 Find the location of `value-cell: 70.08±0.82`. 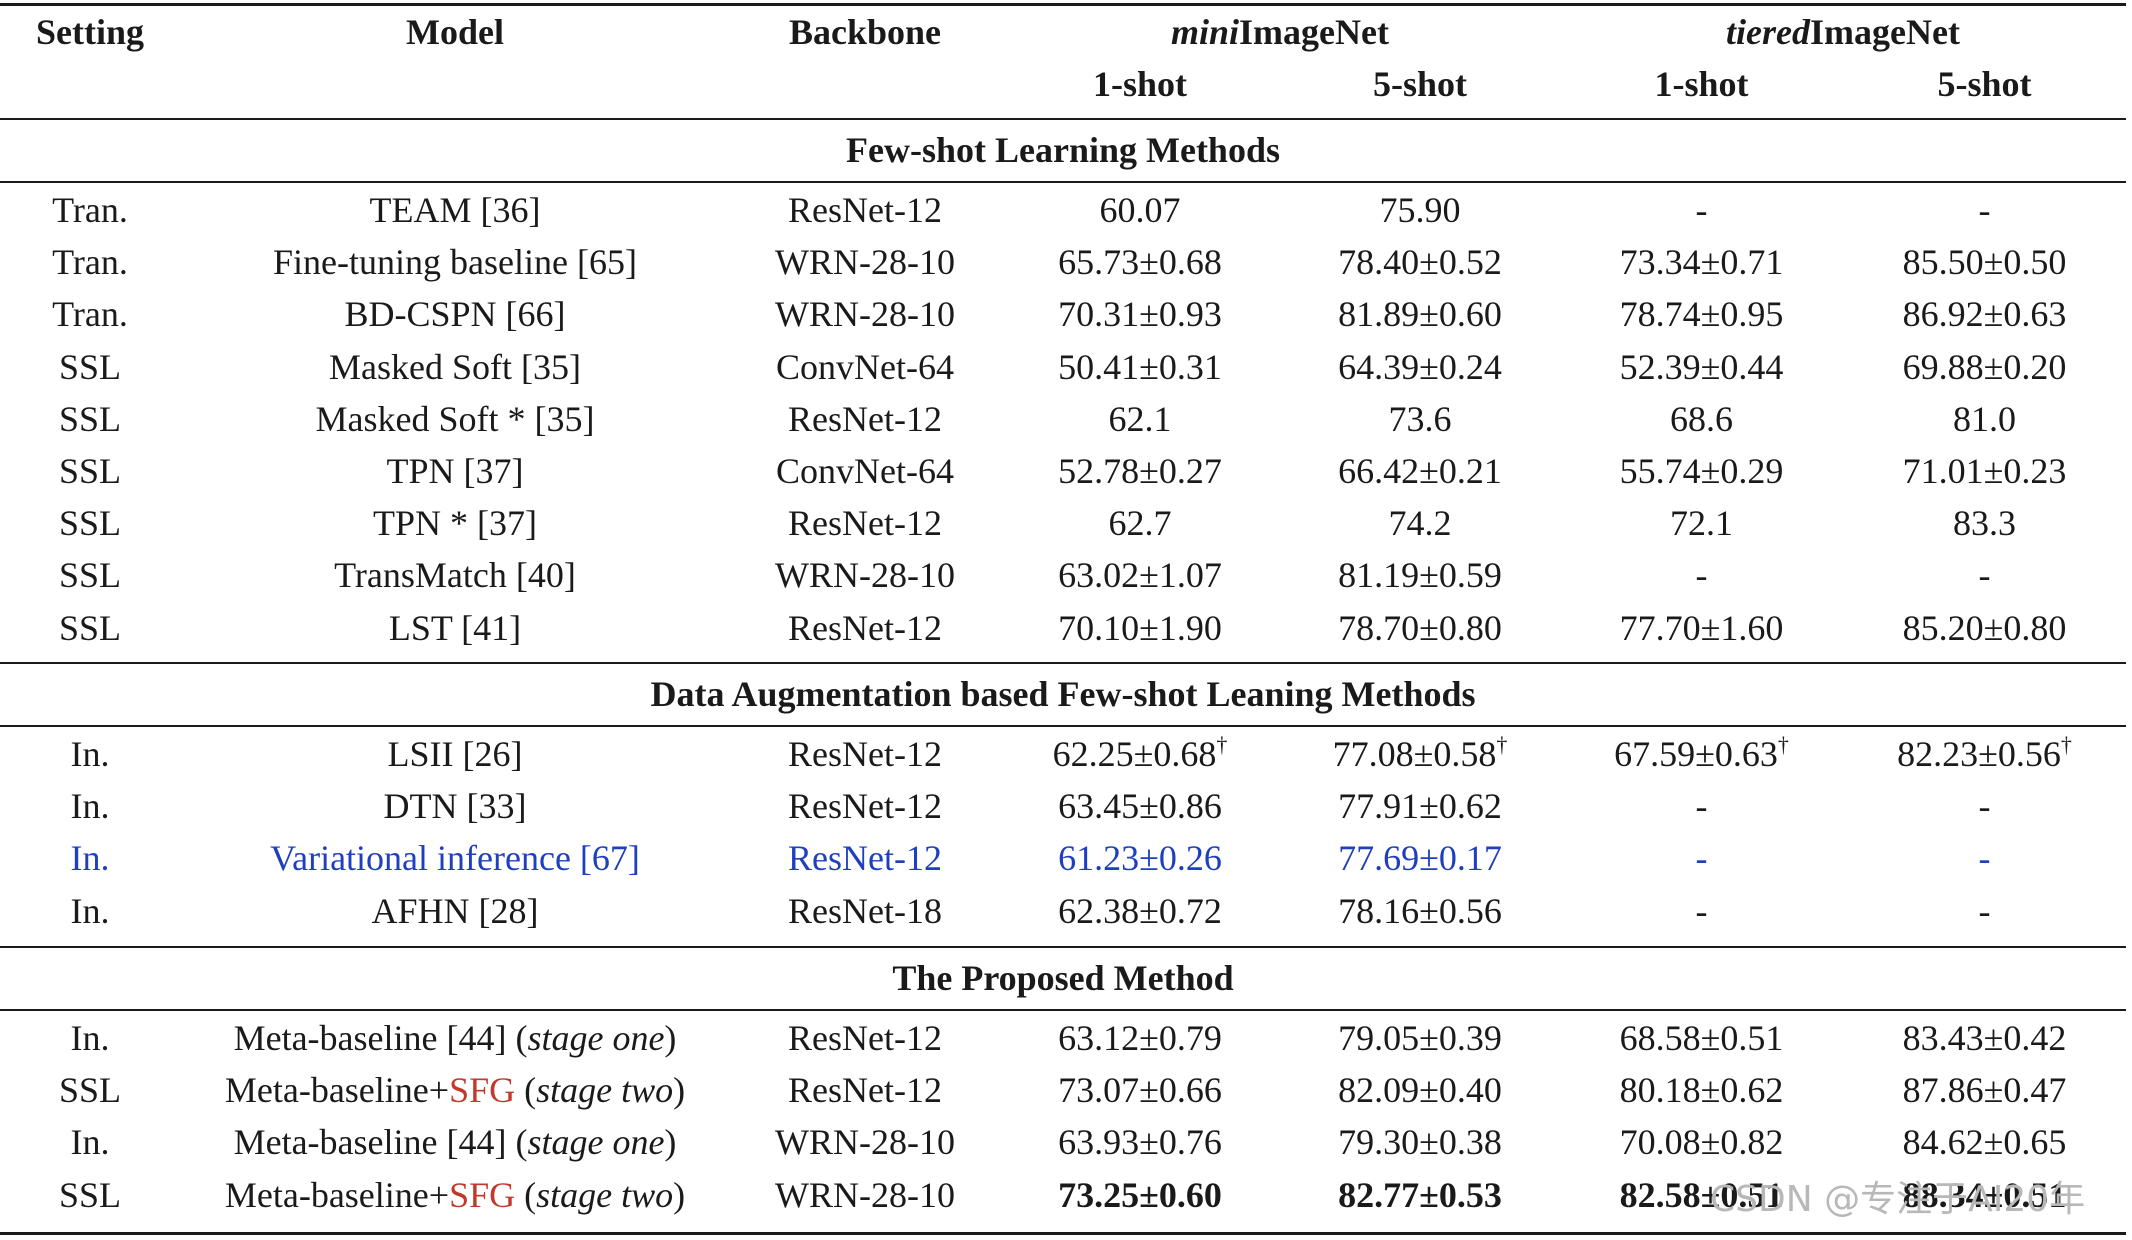

value-cell: 70.08±0.82 is located at coordinates (1701, 1142).